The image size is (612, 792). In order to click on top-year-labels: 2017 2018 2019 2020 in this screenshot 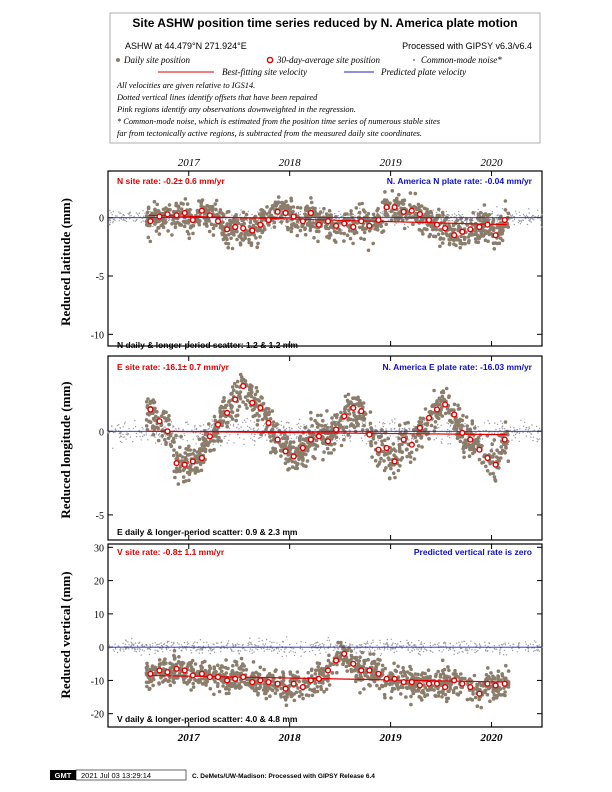, I will do `click(340, 163)`.